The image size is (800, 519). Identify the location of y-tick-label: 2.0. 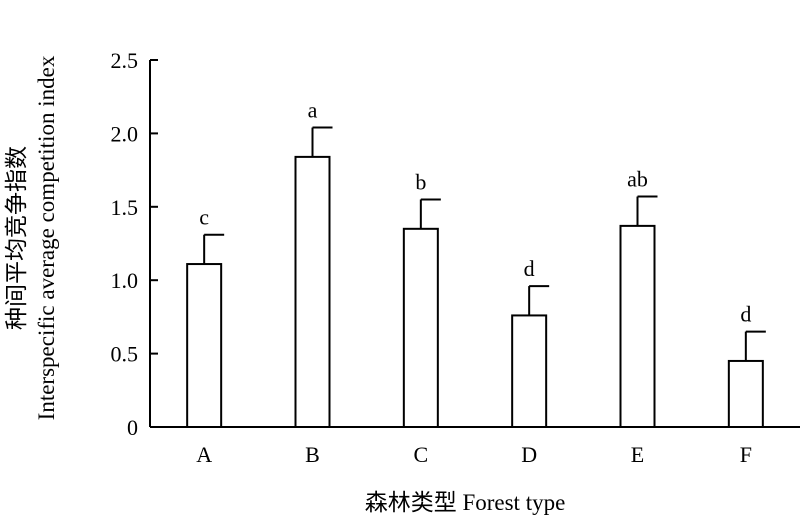
(125, 133).